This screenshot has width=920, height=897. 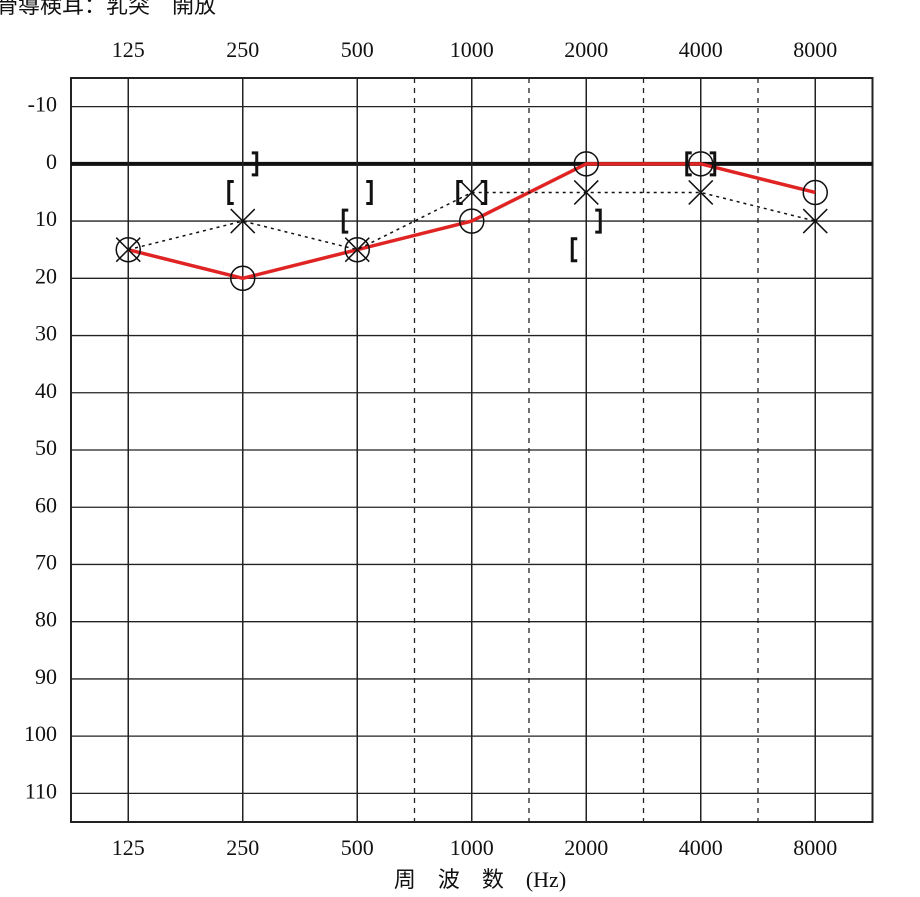 What do you see at coordinates (40, 733) in the screenshot?
I see `y-tick-label: 100` at bounding box center [40, 733].